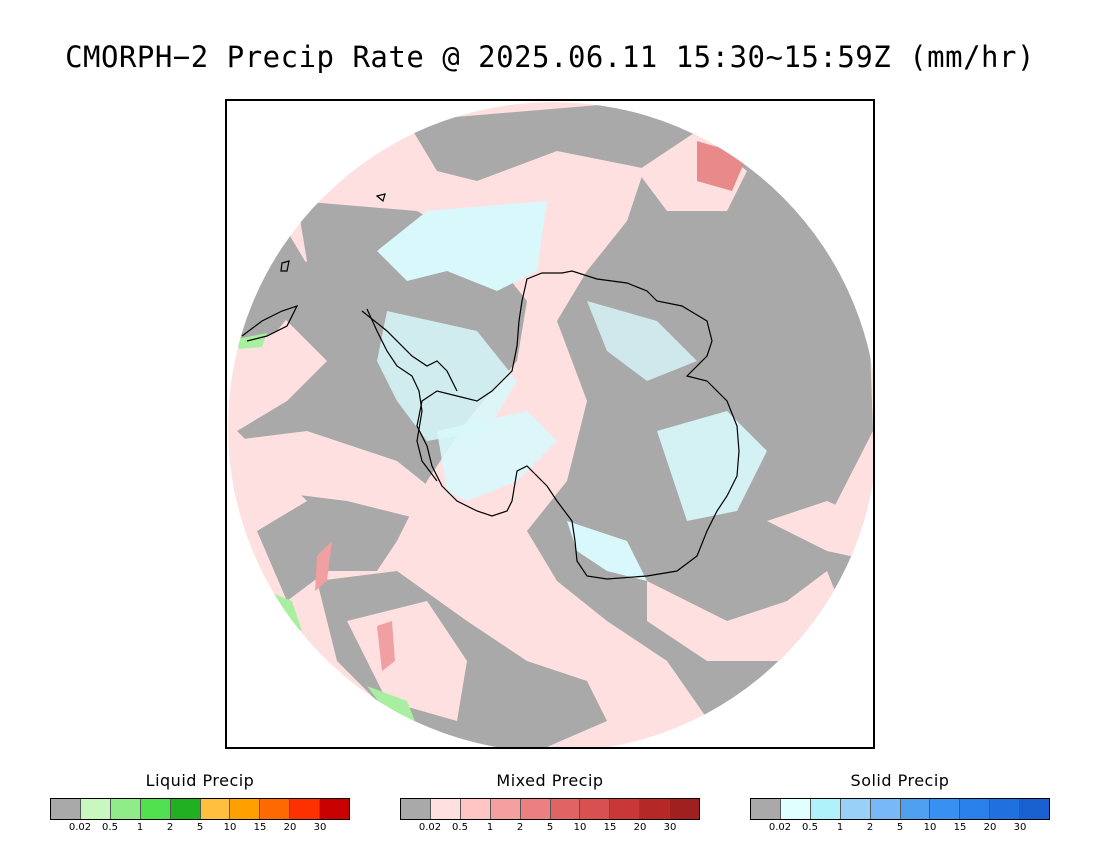 The height and width of the screenshot is (850, 1100). Describe the element at coordinates (578, 425) in the screenshot. I see `antarctica-coastline` at that location.